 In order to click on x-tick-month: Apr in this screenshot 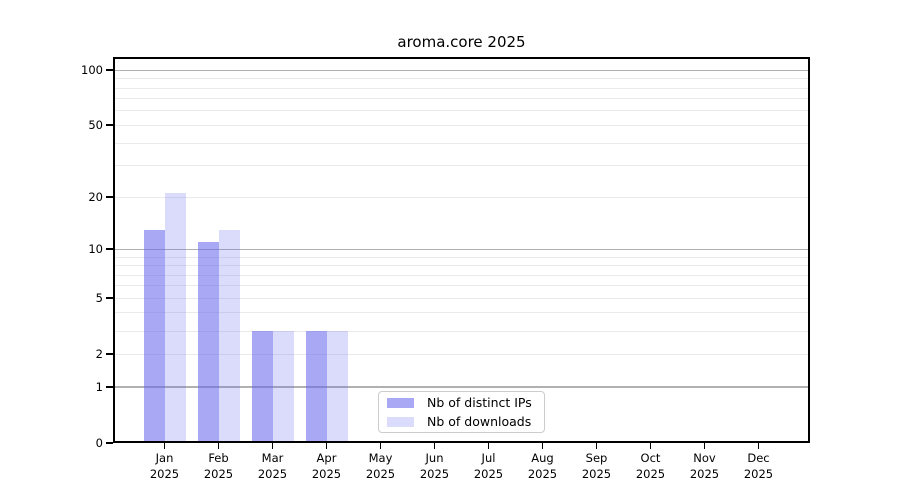, I will do `click(326, 458)`.